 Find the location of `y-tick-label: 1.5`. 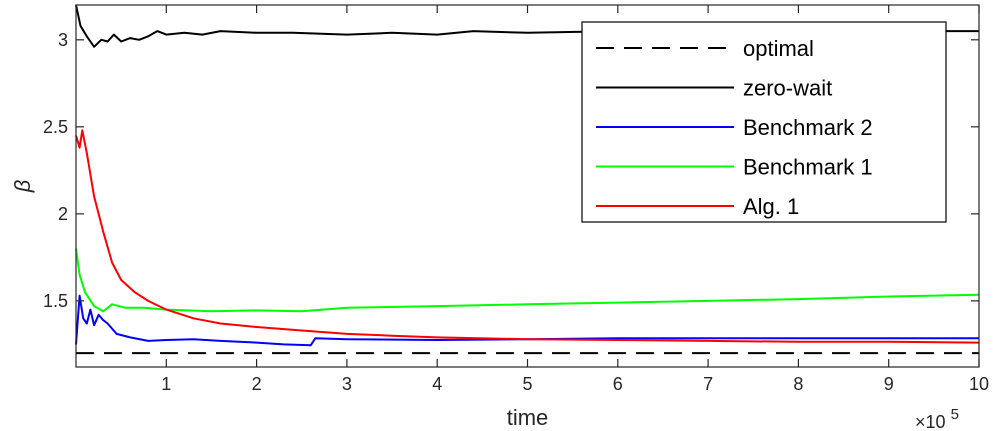

y-tick-label: 1.5 is located at coordinates (55, 301).